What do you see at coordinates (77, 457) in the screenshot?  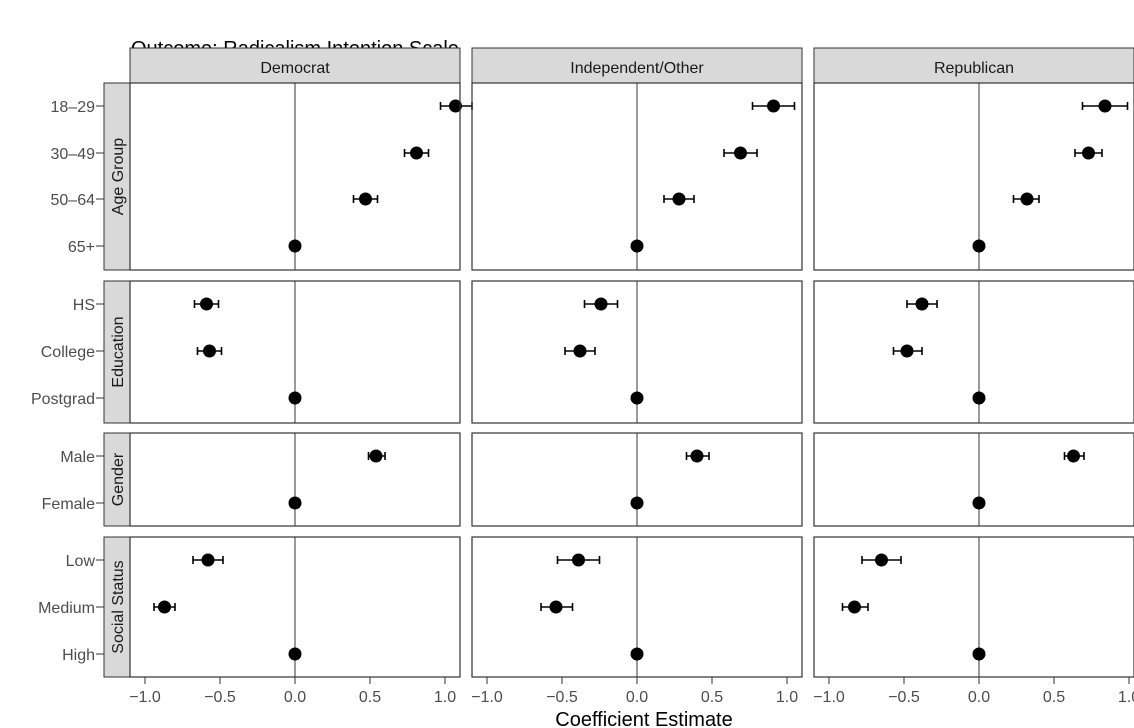 I see `y-tick-label-male: Male` at bounding box center [77, 457].